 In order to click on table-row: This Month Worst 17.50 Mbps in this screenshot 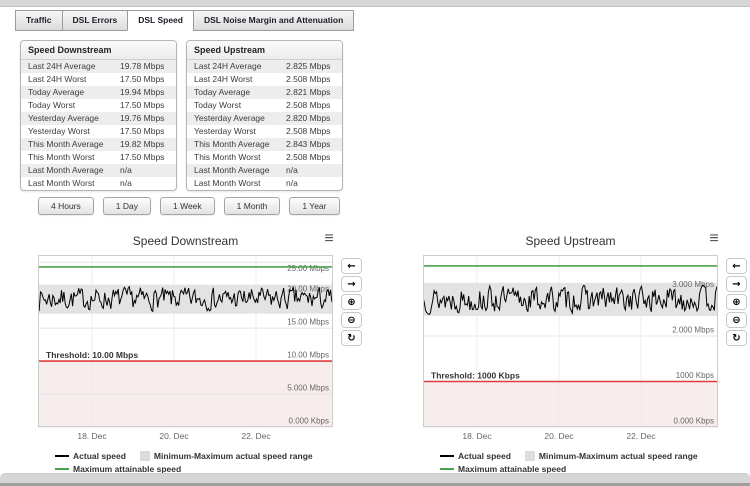, I will do `click(98, 157)`.